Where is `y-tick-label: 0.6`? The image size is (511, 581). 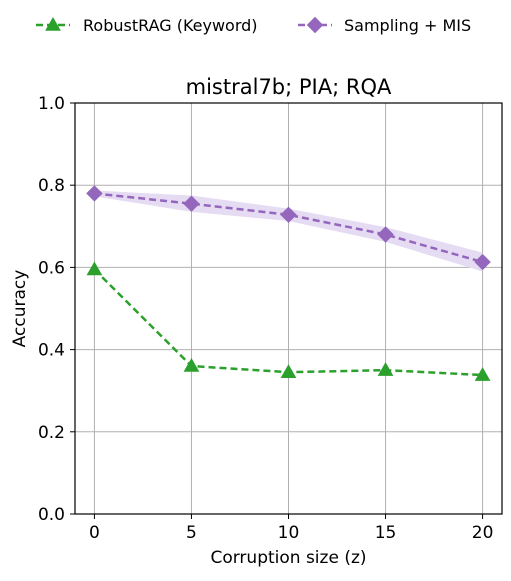 y-tick-label: 0.6 is located at coordinates (51, 268).